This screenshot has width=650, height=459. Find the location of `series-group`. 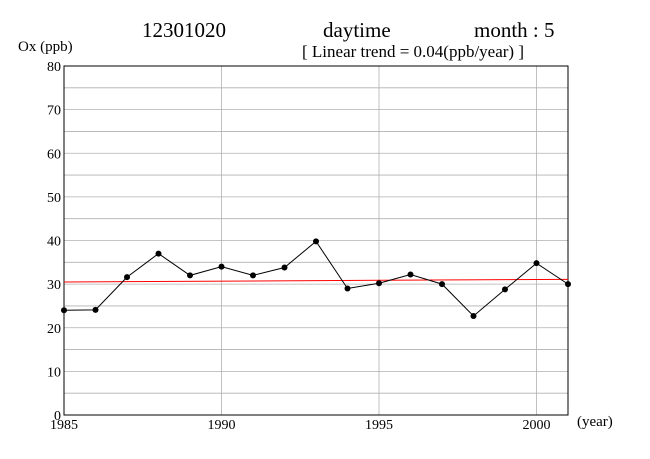

series-group is located at coordinates (316, 278).